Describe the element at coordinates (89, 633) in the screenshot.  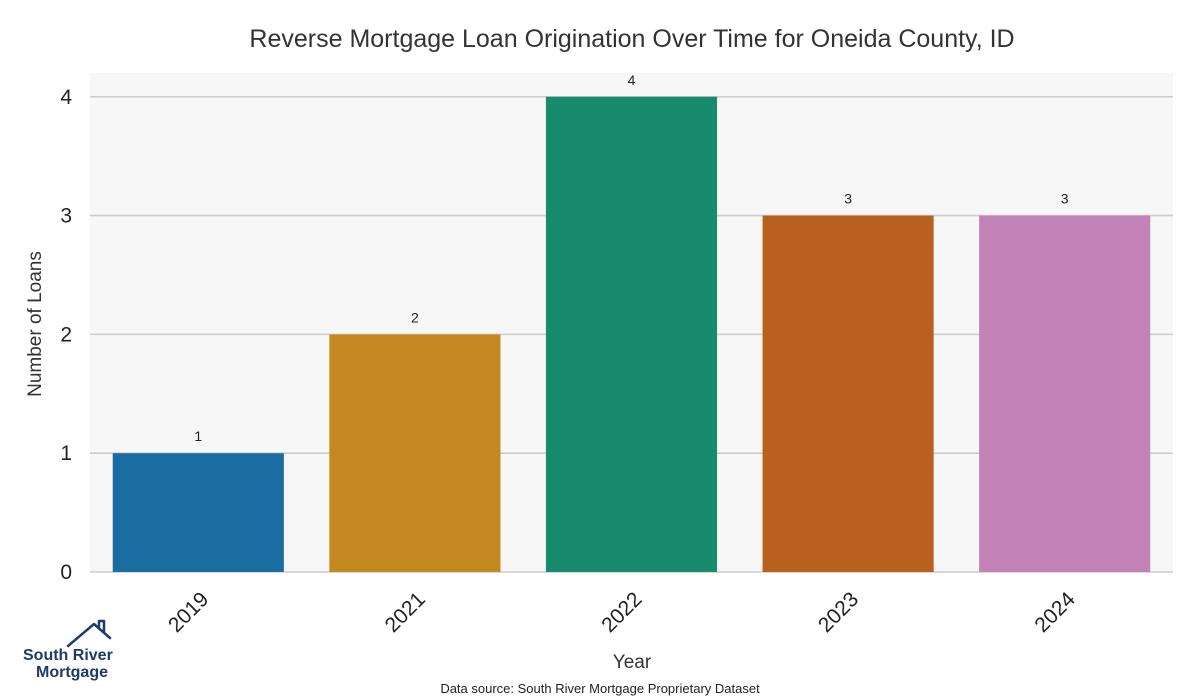
I see `house-roof-icon` at that location.